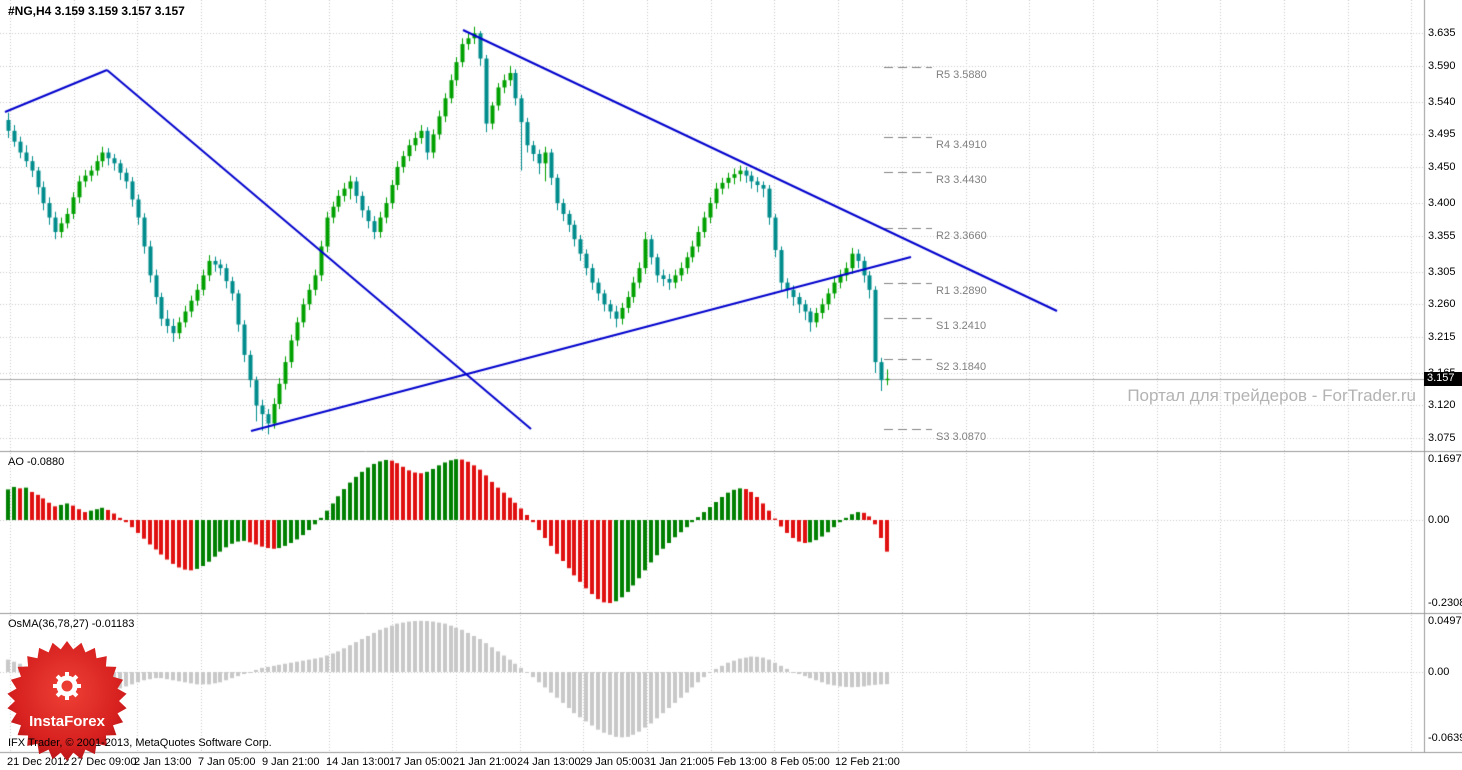 The width and height of the screenshot is (1462, 770). Describe the element at coordinates (1442, 102) in the screenshot. I see `price-tick-label: 3.540` at that location.